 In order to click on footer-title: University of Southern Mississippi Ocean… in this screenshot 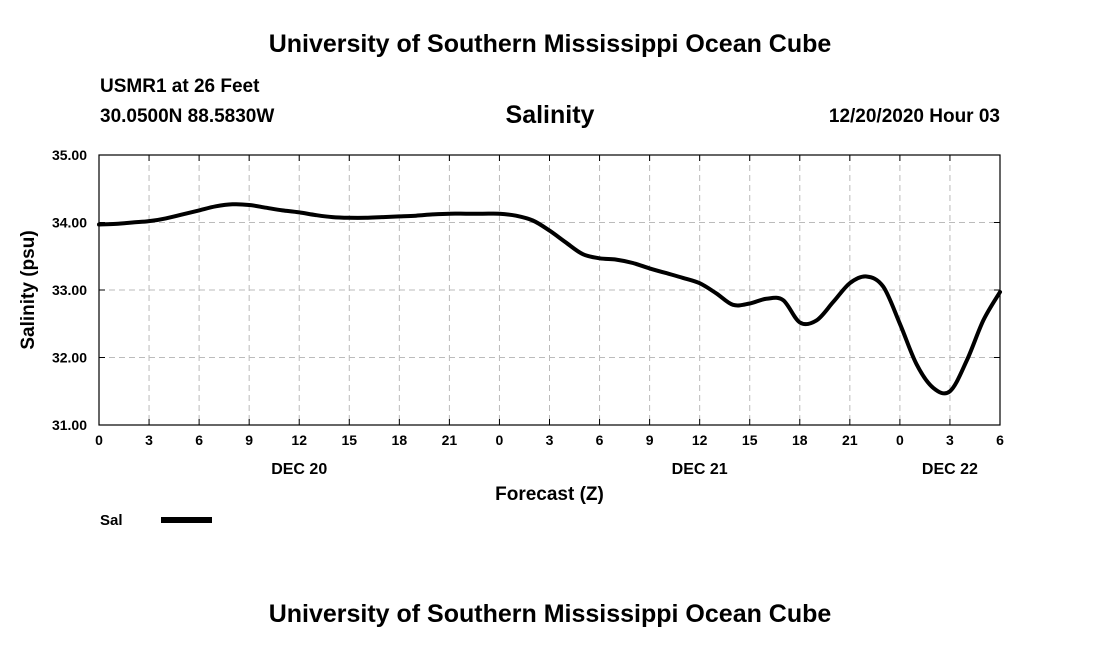, I will do `click(550, 614)`.